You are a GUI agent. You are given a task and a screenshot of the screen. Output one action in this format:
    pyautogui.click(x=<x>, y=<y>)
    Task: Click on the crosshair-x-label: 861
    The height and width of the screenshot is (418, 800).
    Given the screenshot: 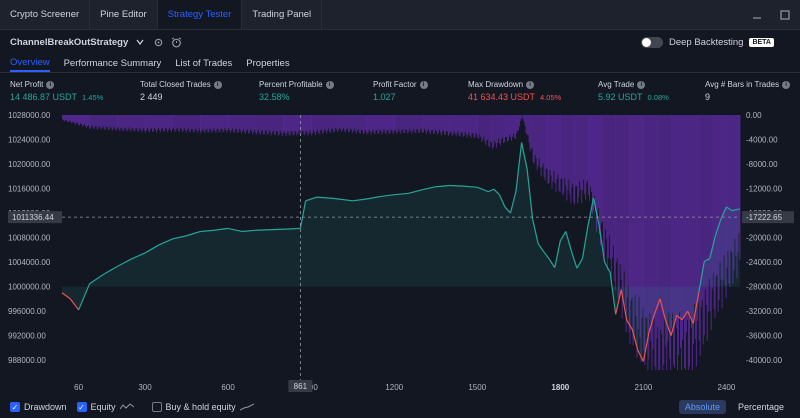 What is the action you would take?
    pyautogui.click(x=301, y=386)
    